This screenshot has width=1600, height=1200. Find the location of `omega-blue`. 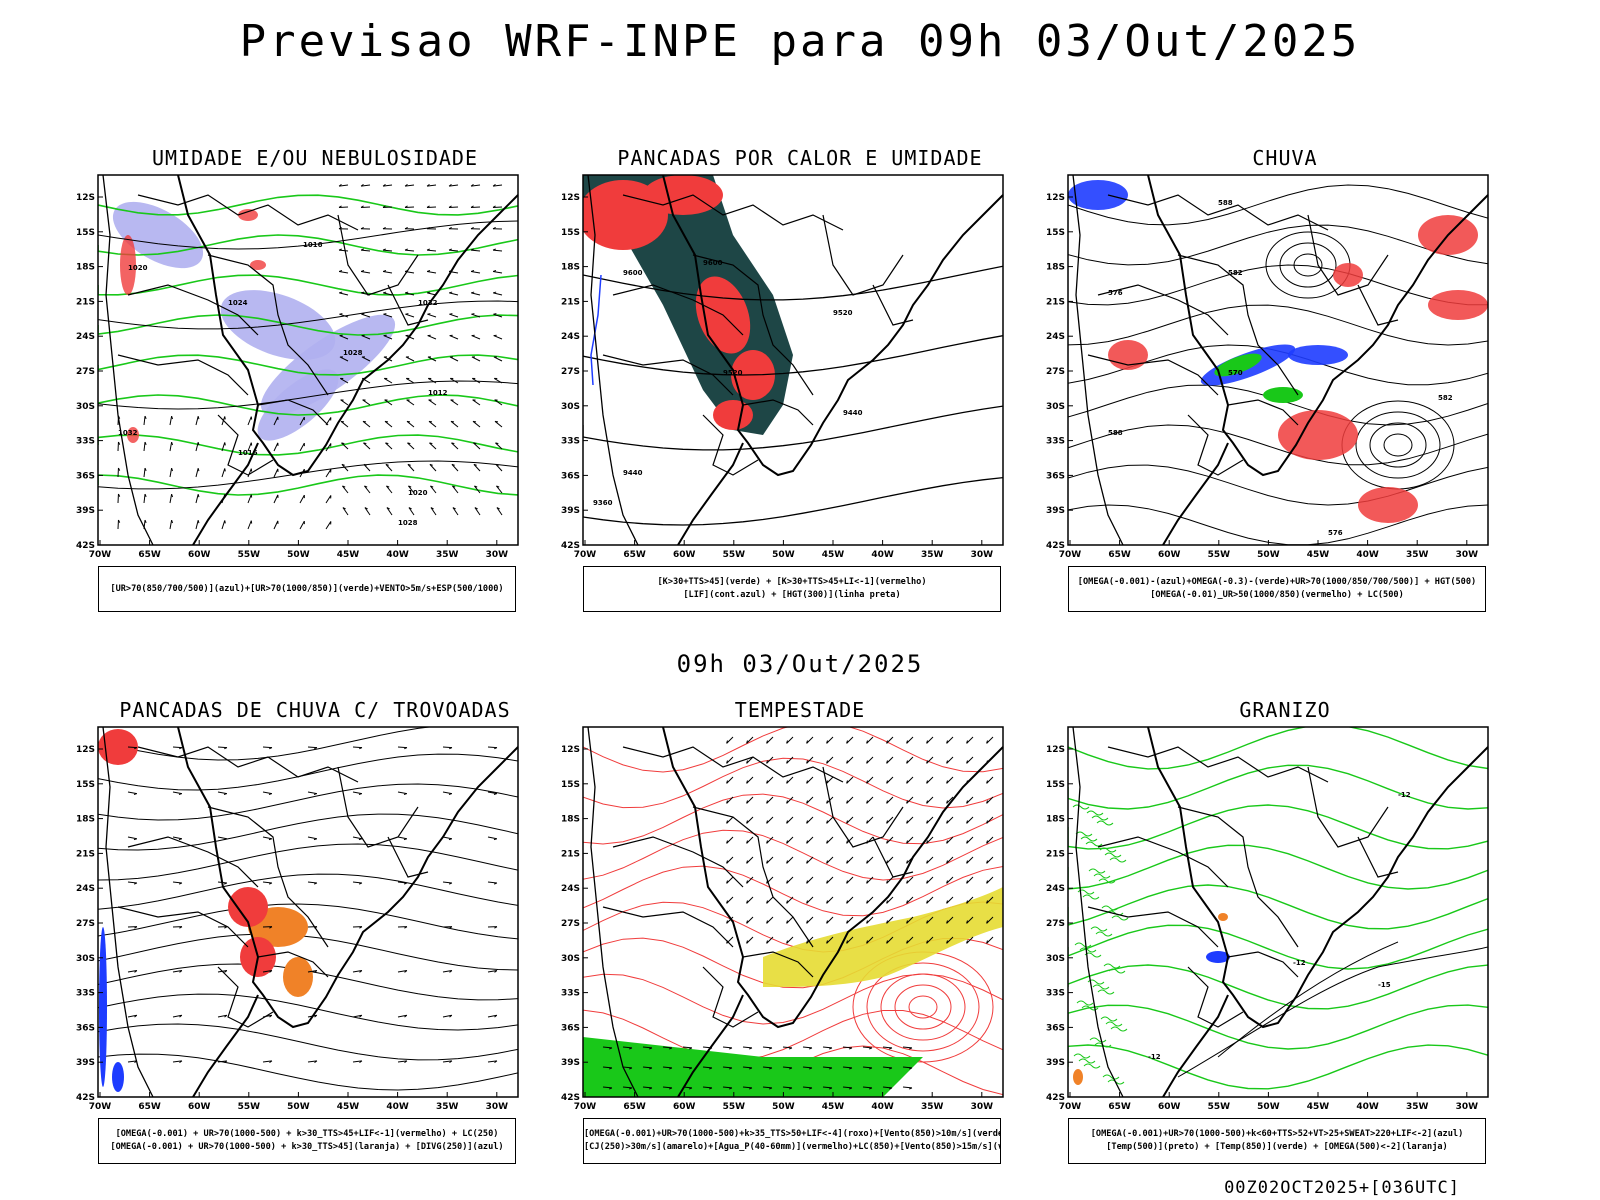

omega-blue is located at coordinates (1318, 355).